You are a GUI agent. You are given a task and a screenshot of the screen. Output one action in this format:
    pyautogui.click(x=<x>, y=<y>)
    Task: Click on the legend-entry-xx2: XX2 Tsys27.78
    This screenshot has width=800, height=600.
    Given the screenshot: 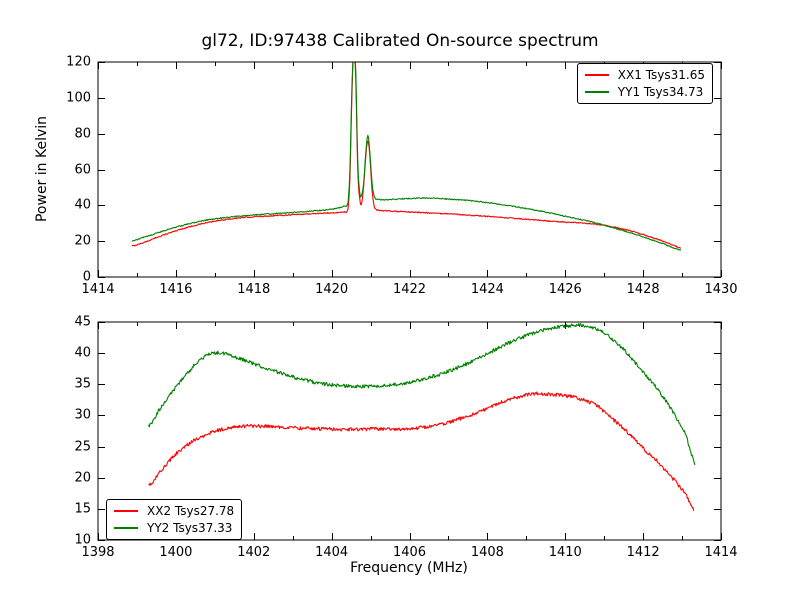 What is the action you would take?
    pyautogui.click(x=174, y=511)
    